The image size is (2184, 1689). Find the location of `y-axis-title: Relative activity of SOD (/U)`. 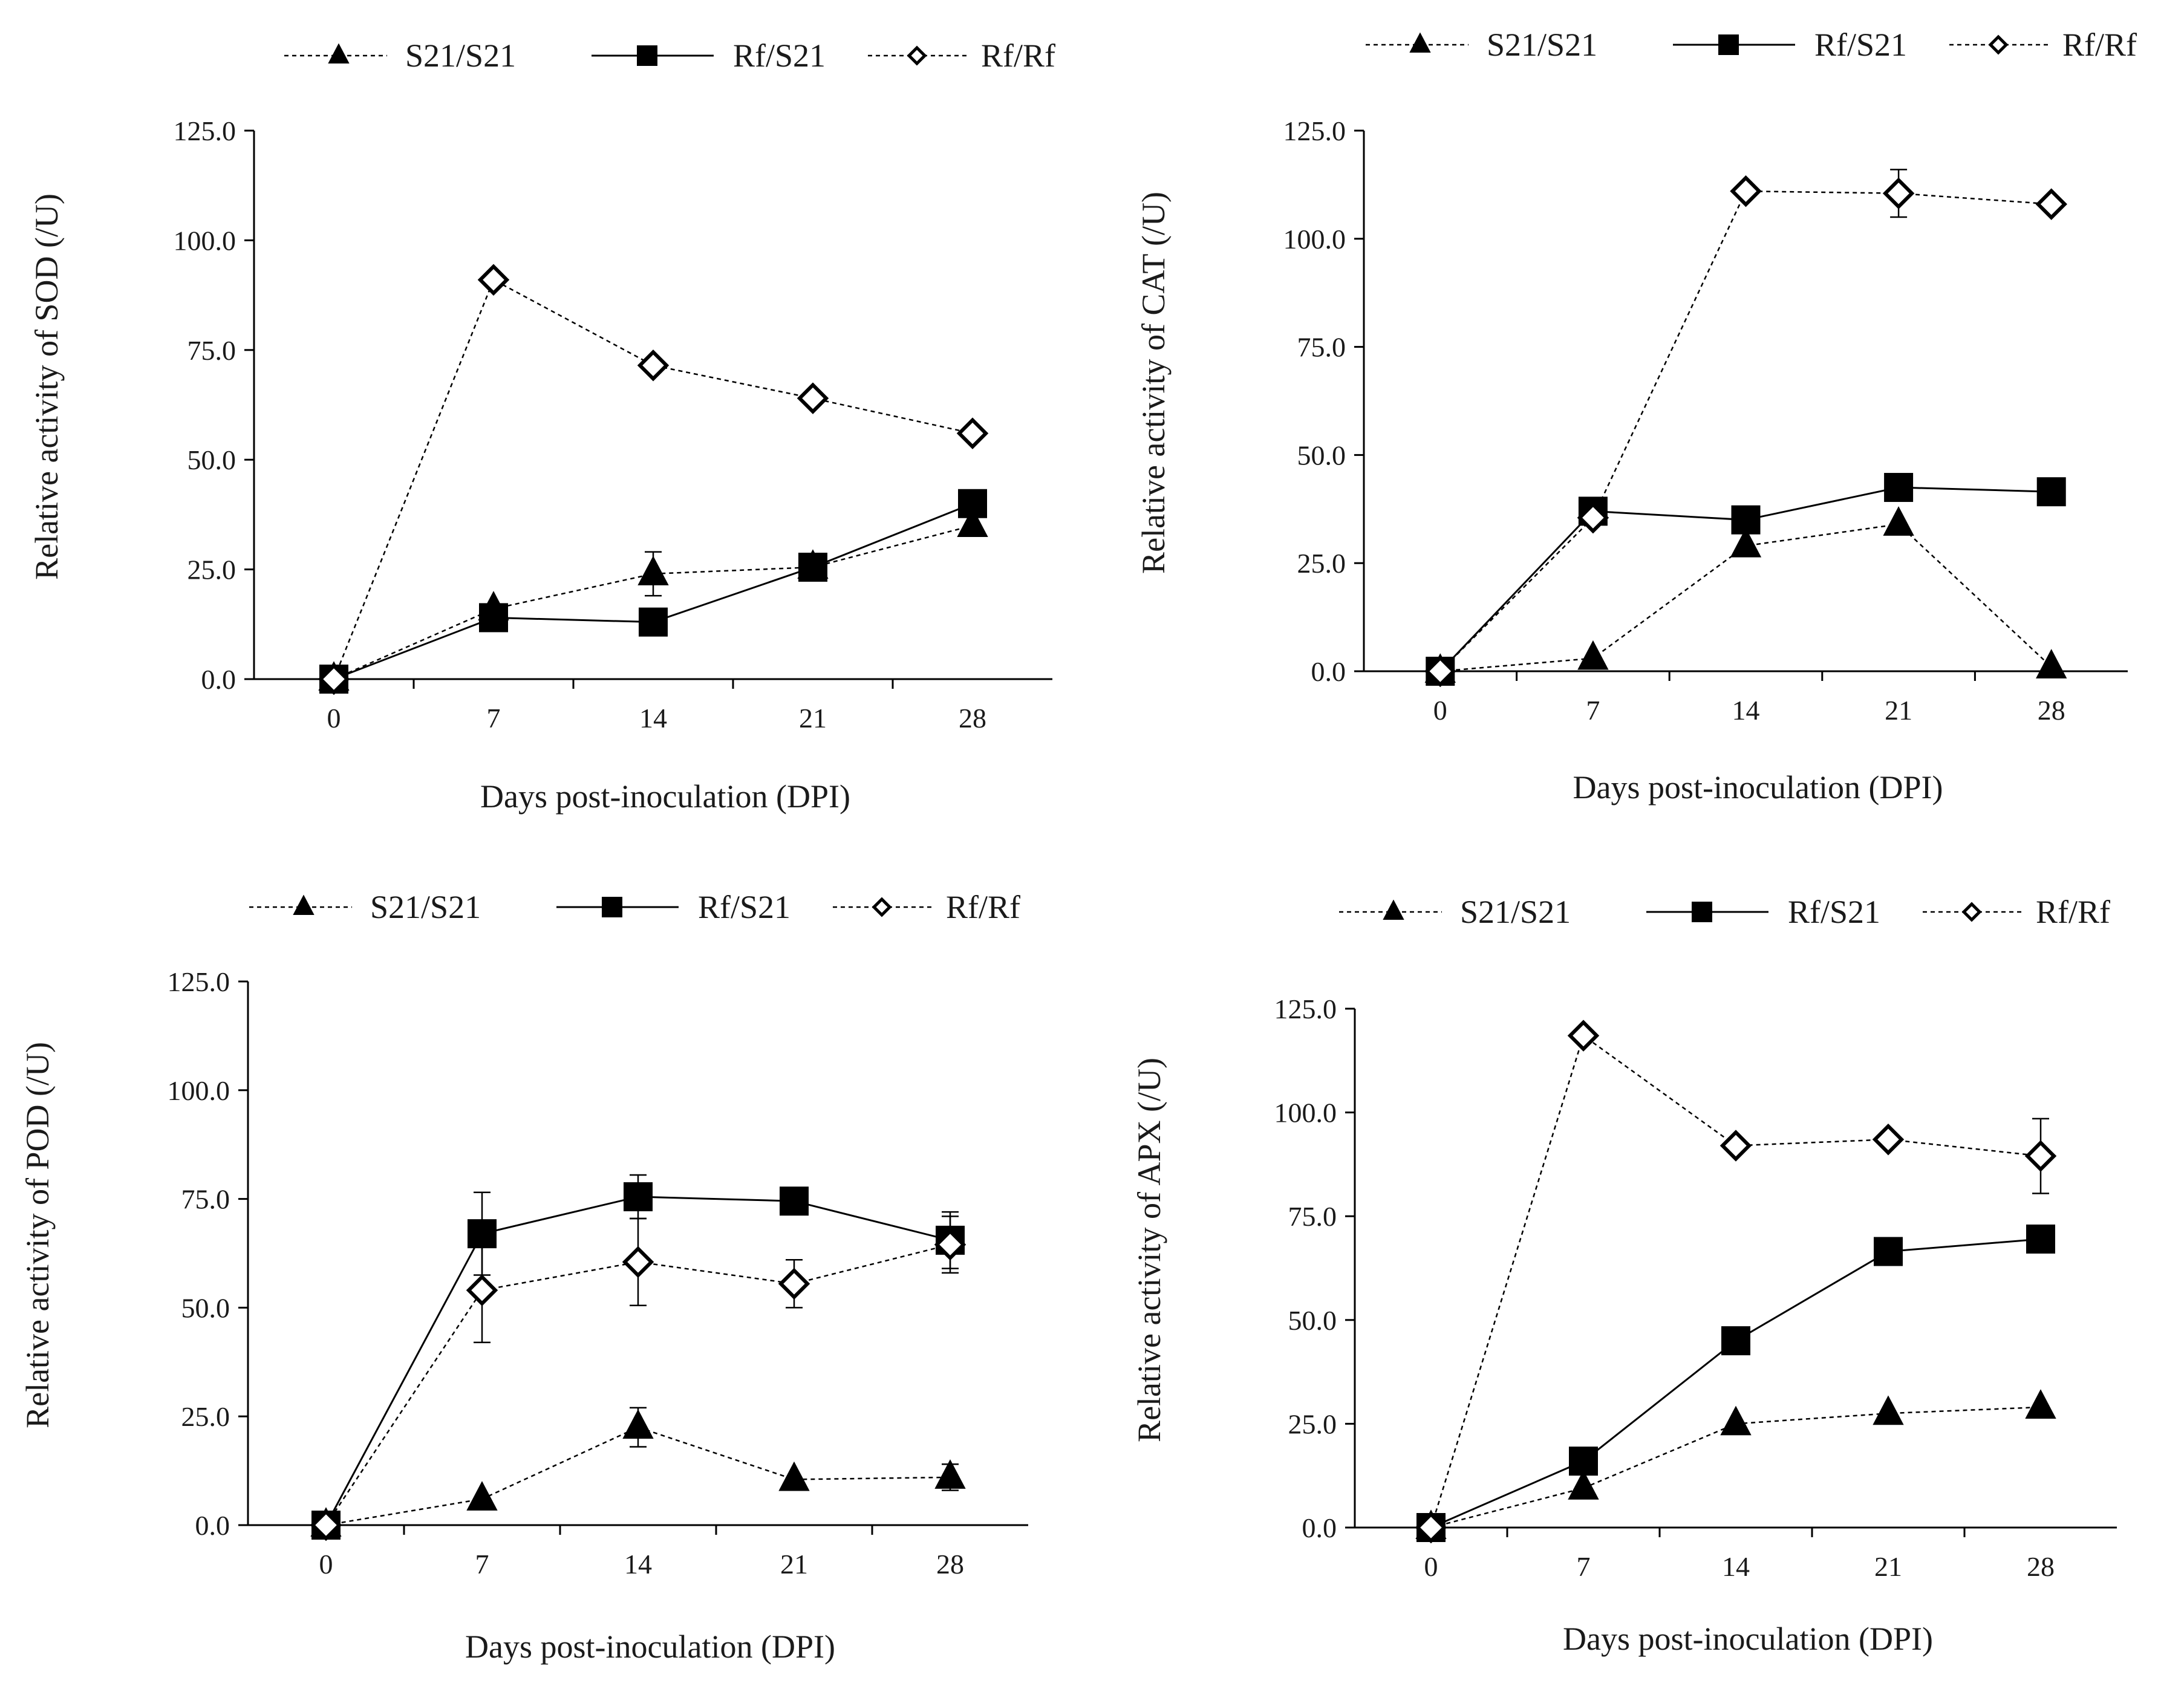

y-axis-title: Relative activity of SOD (/U) is located at coordinates (46, 387).